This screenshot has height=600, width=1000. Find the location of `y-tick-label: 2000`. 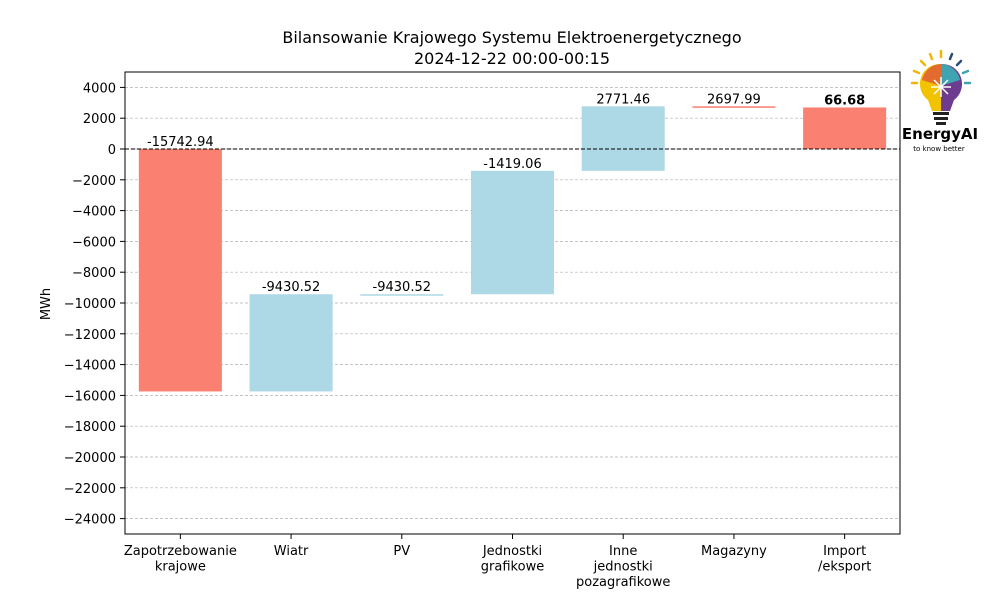

y-tick-label: 2000 is located at coordinates (99, 119).